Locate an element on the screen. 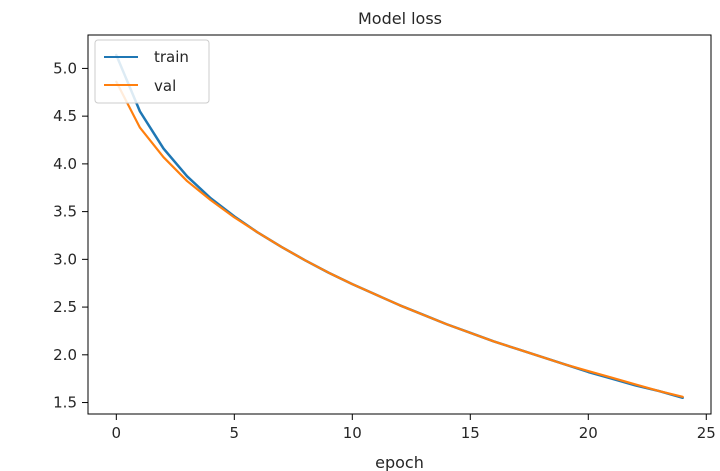  y-tick-label: 3.5 is located at coordinates (65, 212).